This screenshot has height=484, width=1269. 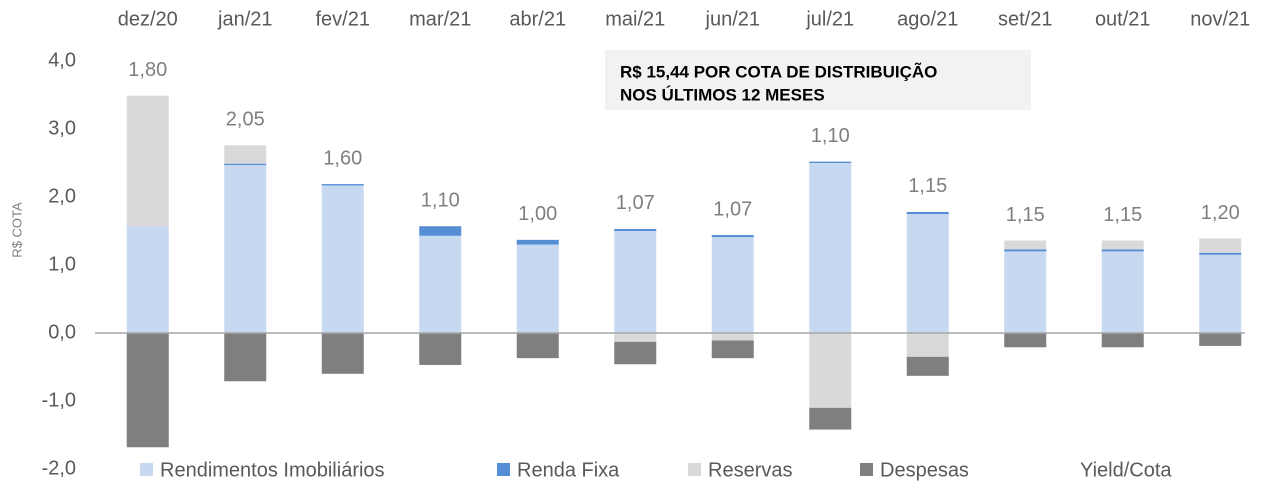 I want to click on legend-label: Yield/Cota, so click(x=1126, y=470).